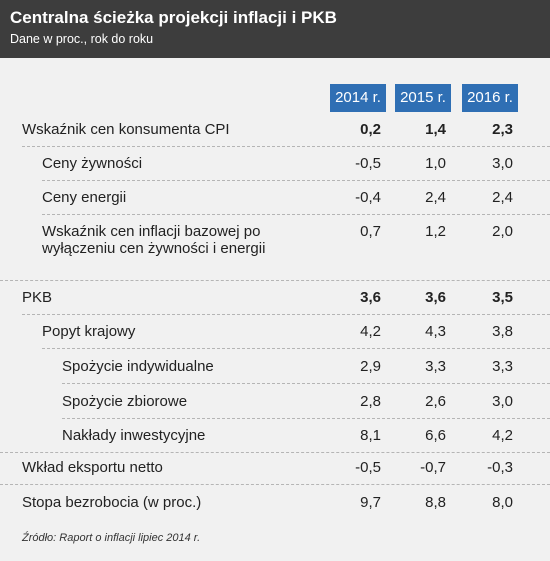 This screenshot has width=550, height=561. What do you see at coordinates (84, 197) in the screenshot?
I see `row-label: Ceny energii` at bounding box center [84, 197].